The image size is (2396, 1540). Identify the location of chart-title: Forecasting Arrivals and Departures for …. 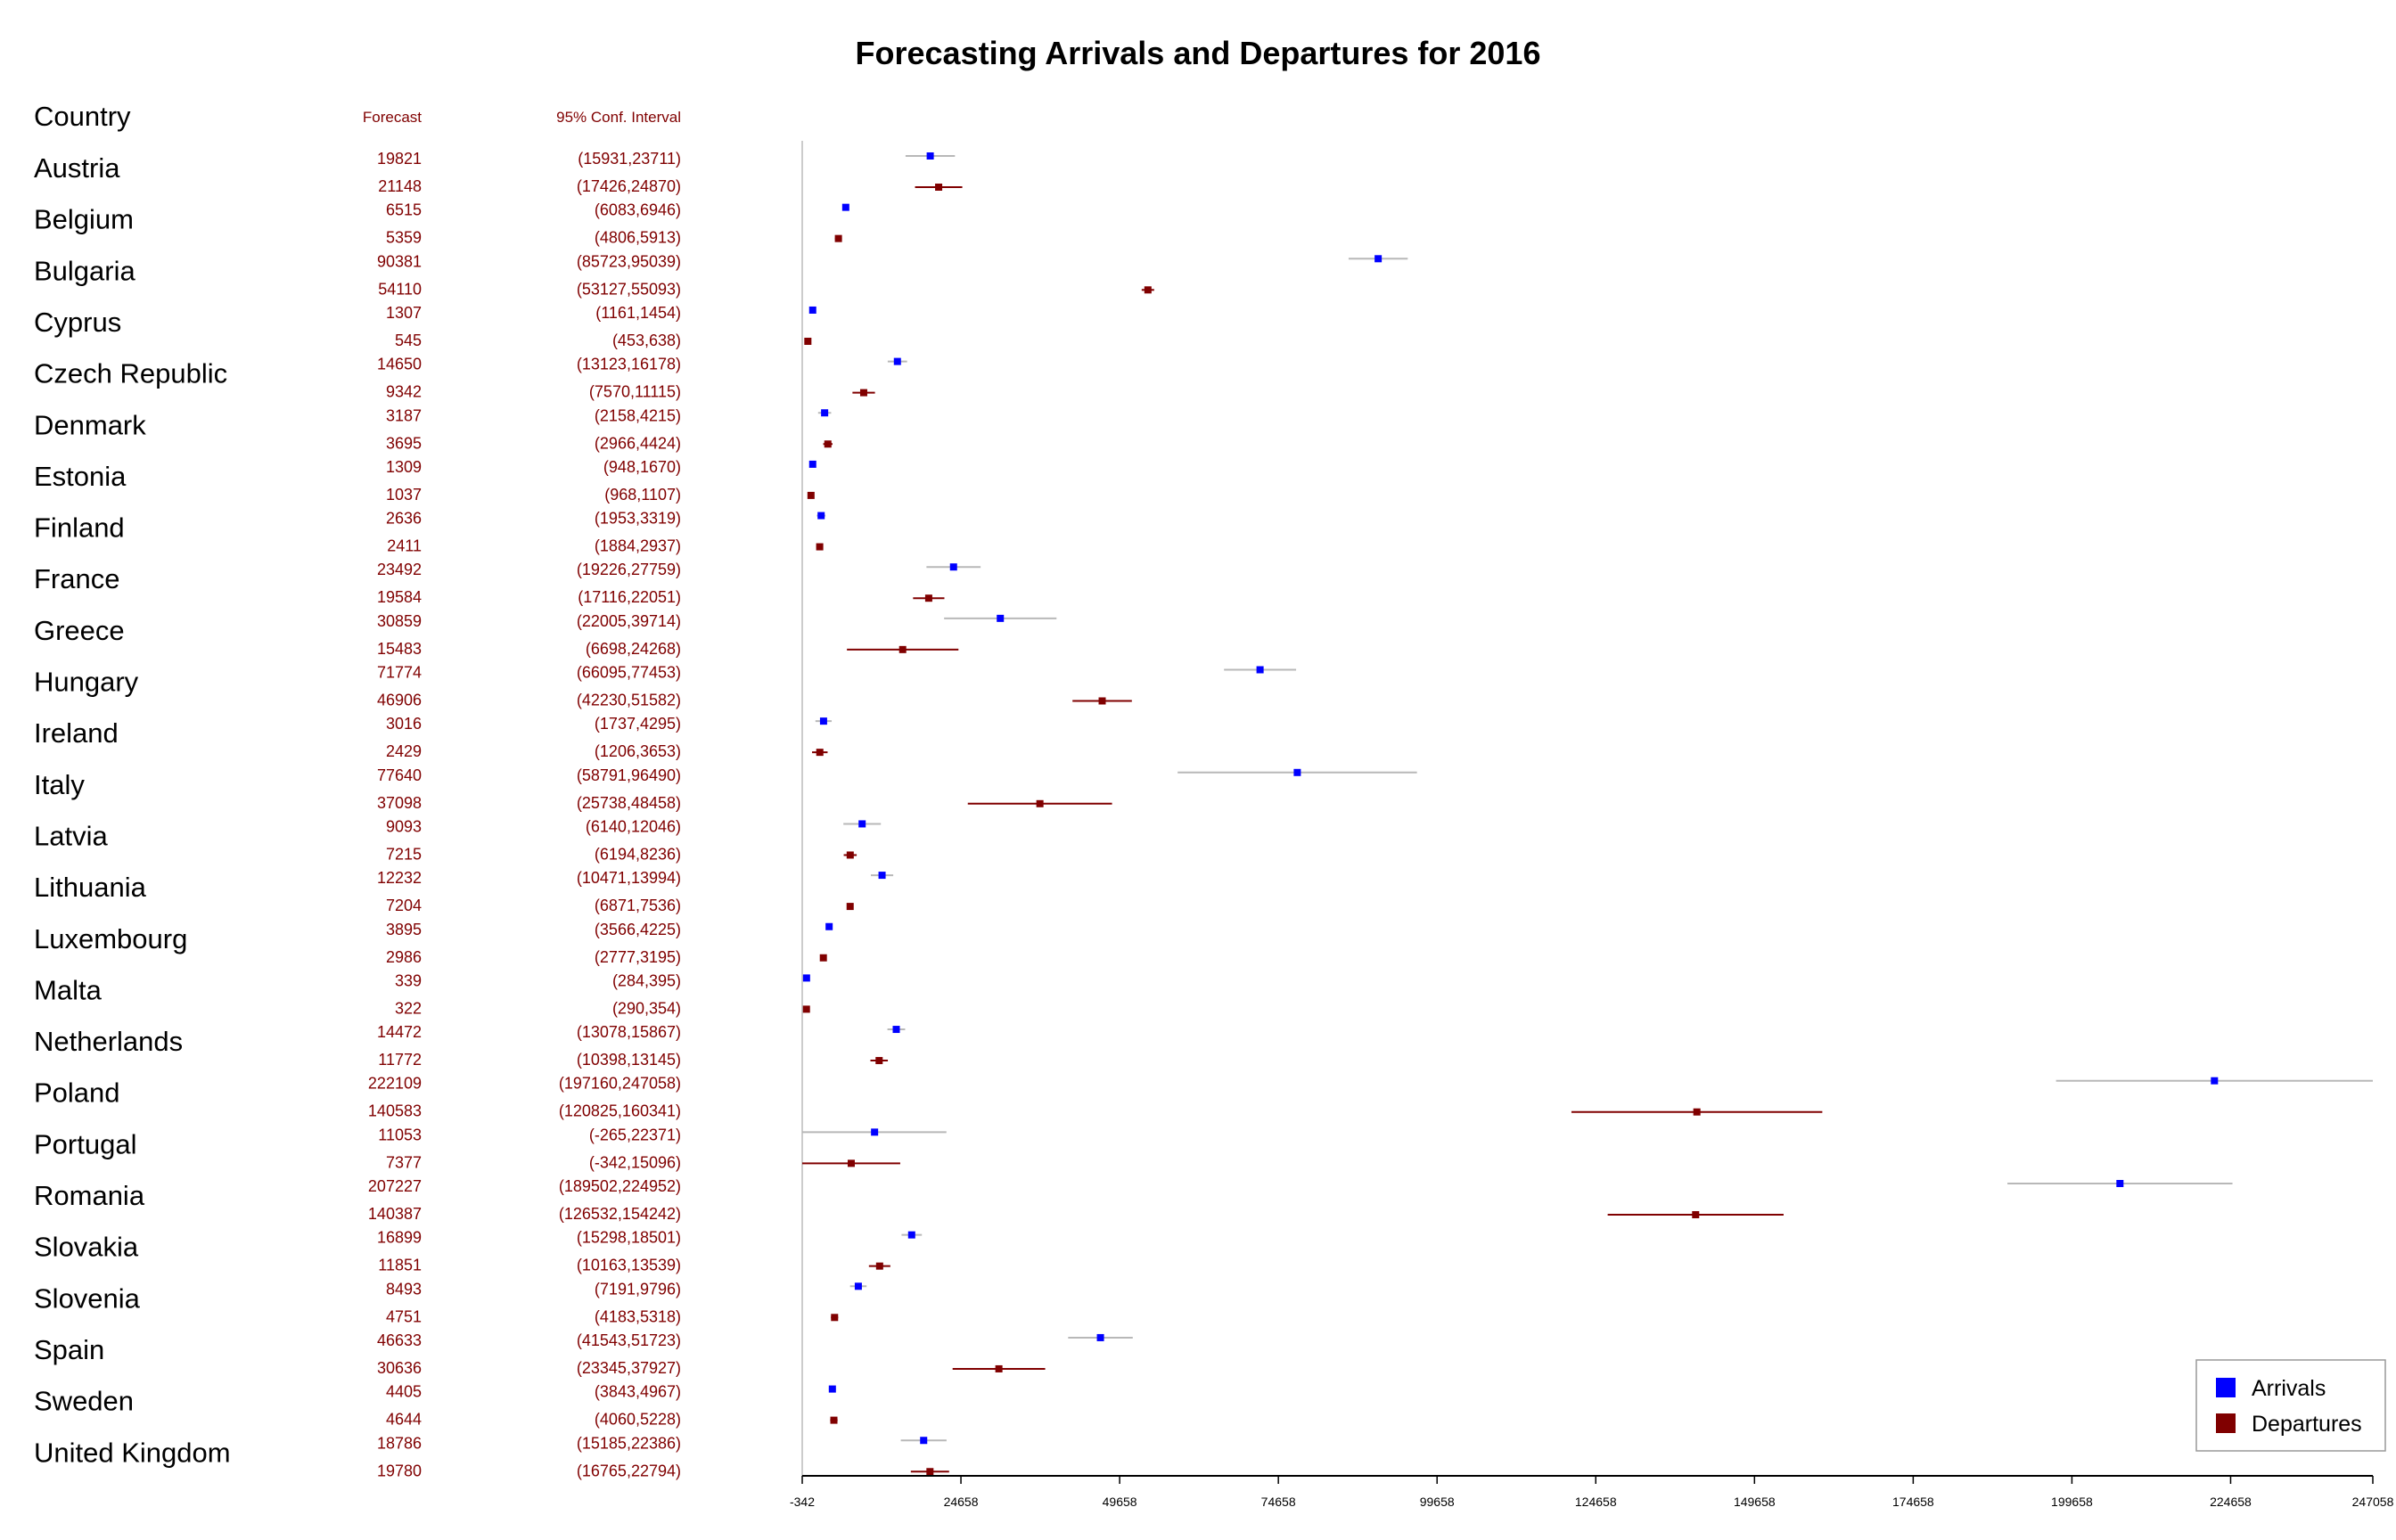
(1198, 53).